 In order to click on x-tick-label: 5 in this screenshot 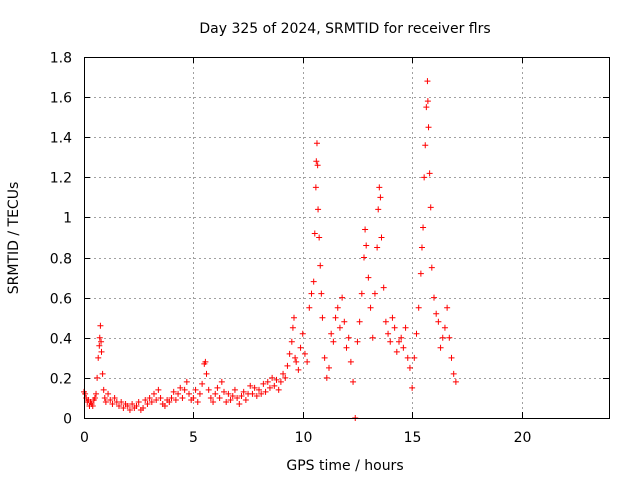, I will do `click(193, 438)`.